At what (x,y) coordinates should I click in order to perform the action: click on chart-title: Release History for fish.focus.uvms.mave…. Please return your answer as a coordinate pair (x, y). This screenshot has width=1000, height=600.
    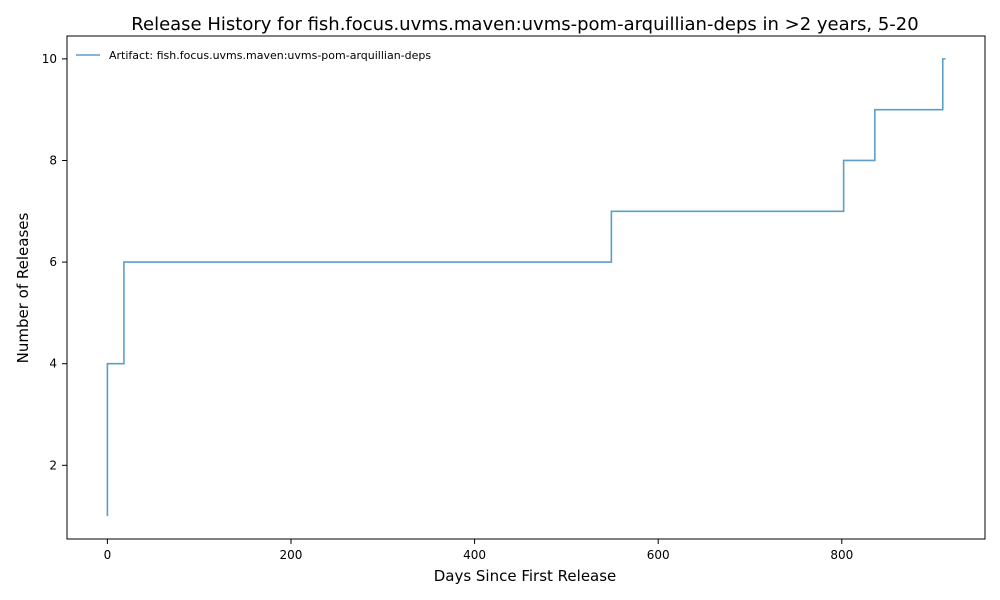
    Looking at the image, I should click on (524, 24).